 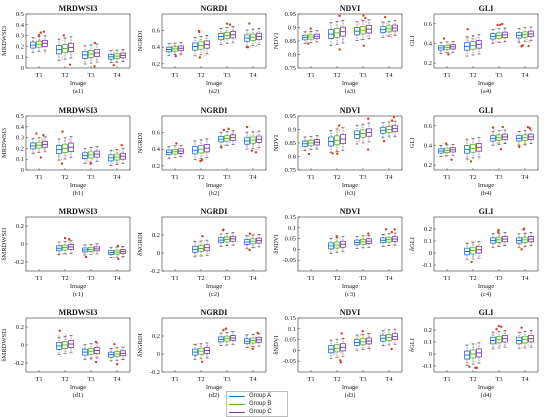 I want to click on y-tick-label: 0.85, so click(x=290, y=41).